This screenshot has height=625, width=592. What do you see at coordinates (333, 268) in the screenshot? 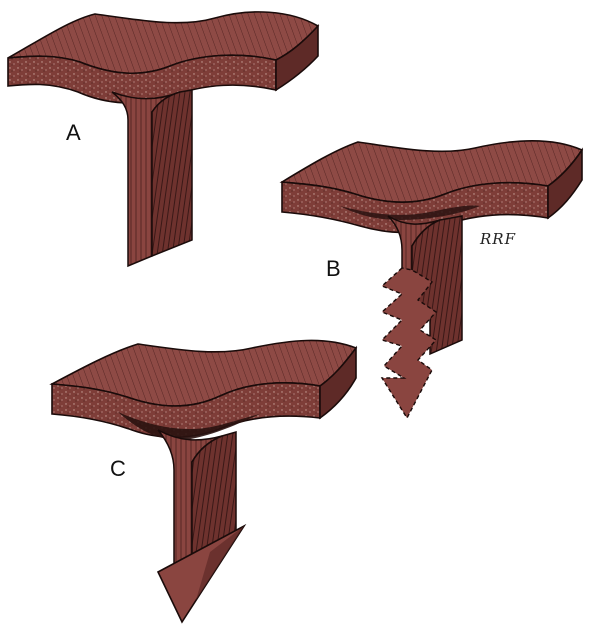
I see `panel-label-b: B` at bounding box center [333, 268].